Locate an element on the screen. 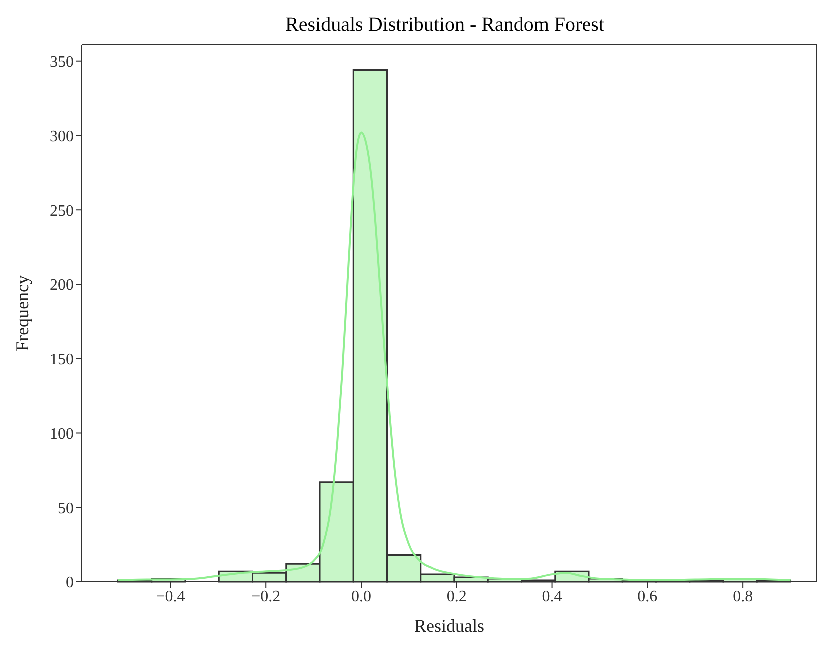 The image size is (830, 660). y-tick-label: 150 is located at coordinates (62, 360).